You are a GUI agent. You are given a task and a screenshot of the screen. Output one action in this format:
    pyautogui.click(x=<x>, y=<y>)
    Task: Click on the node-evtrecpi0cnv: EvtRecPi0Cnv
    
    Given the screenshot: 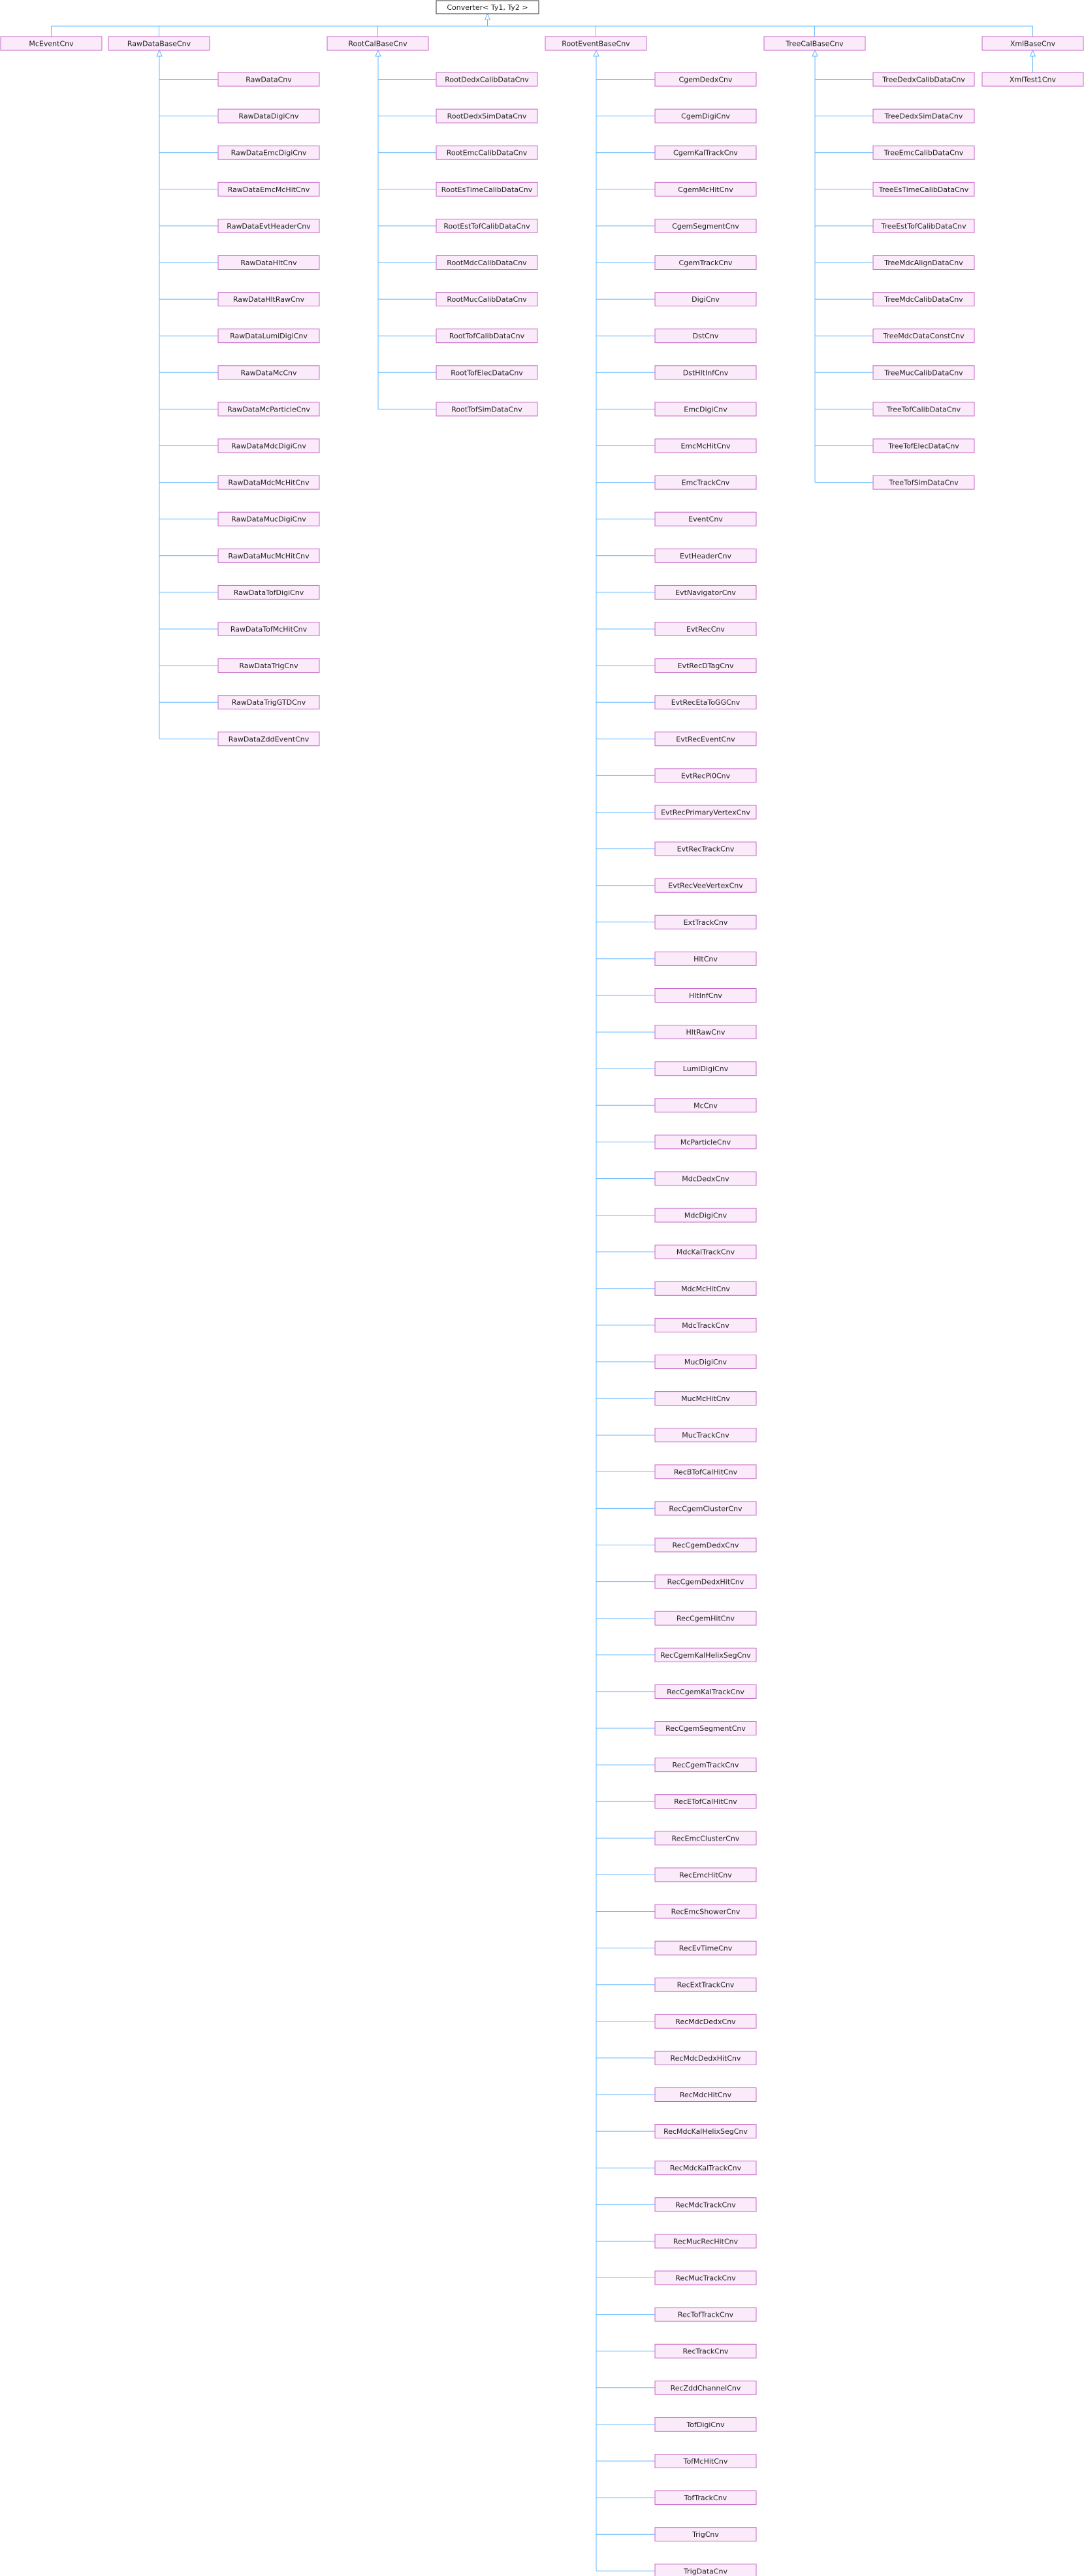 What is the action you would take?
    pyautogui.click(x=705, y=775)
    